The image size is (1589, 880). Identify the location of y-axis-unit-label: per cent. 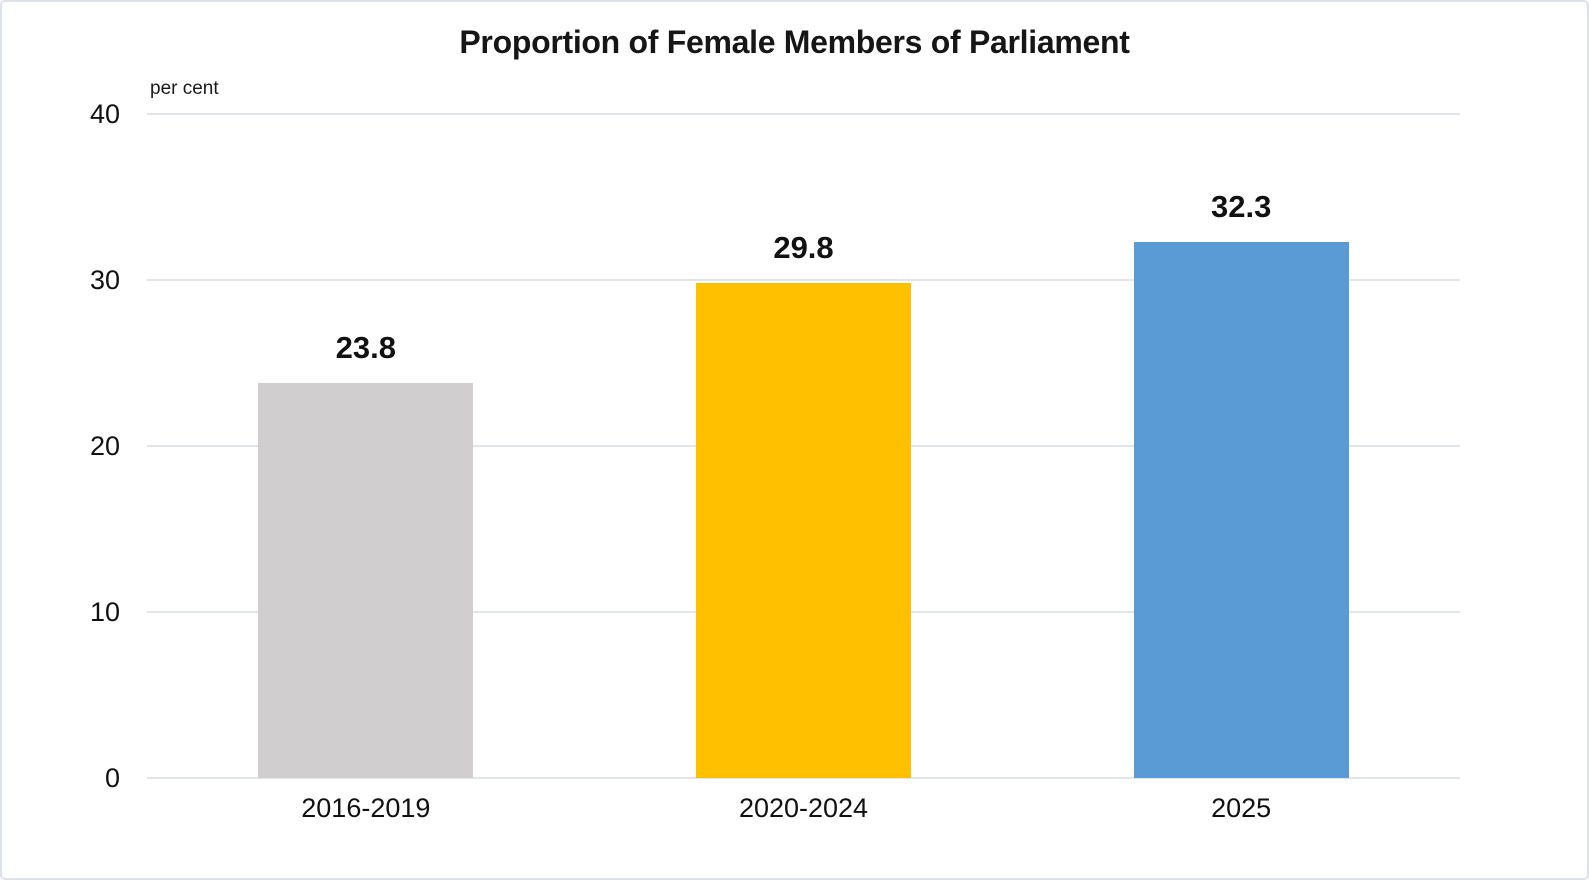
(184, 88).